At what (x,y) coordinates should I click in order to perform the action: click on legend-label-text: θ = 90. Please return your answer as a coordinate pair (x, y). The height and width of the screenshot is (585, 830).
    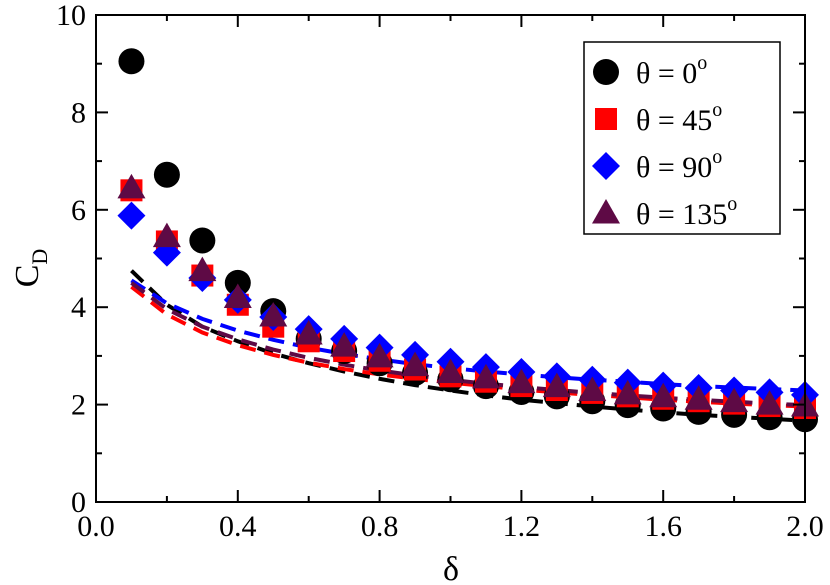
    Looking at the image, I should click on (674, 167).